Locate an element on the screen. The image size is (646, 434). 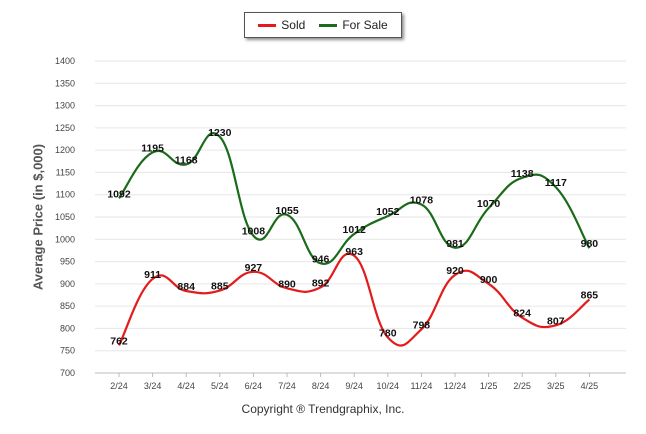
data-label-for-sale: 1230 is located at coordinates (220, 133).